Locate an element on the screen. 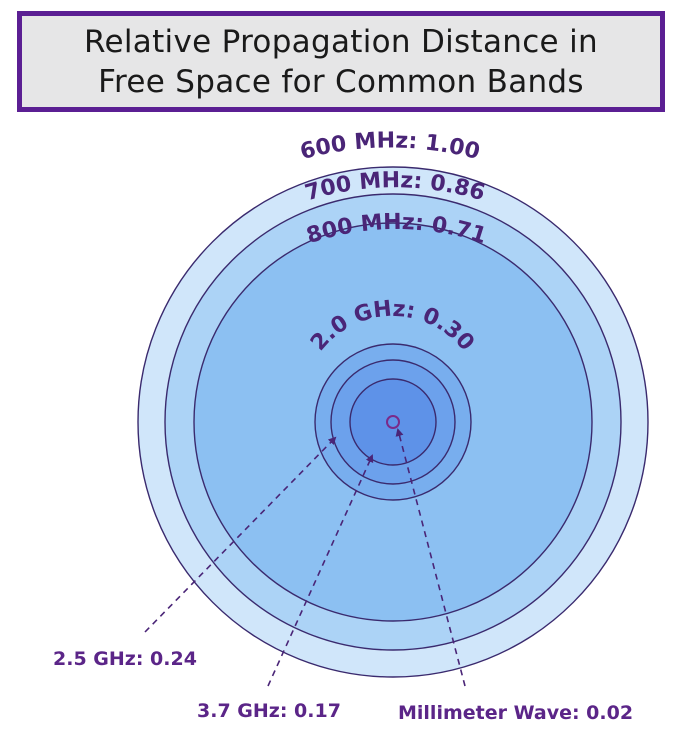 The image size is (692, 738). arrow-2-5ghz is located at coordinates (240, 534).